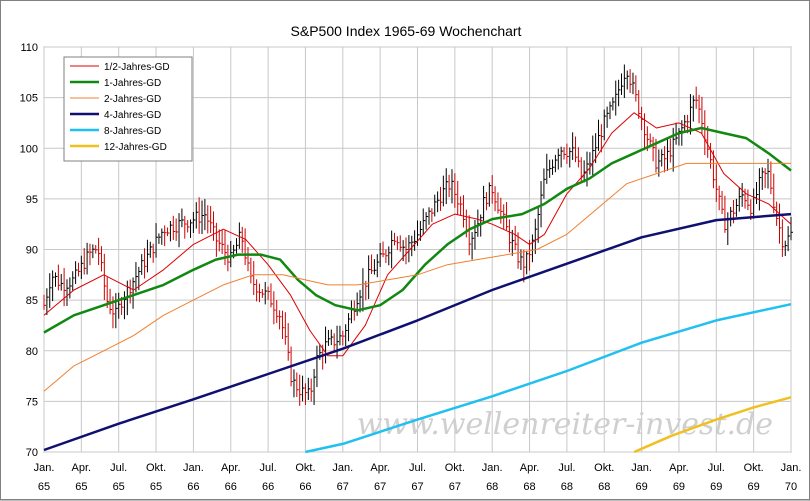  Describe the element at coordinates (132, 83) in the screenshot. I see `legend-label: 1-Jahres-GD` at that location.